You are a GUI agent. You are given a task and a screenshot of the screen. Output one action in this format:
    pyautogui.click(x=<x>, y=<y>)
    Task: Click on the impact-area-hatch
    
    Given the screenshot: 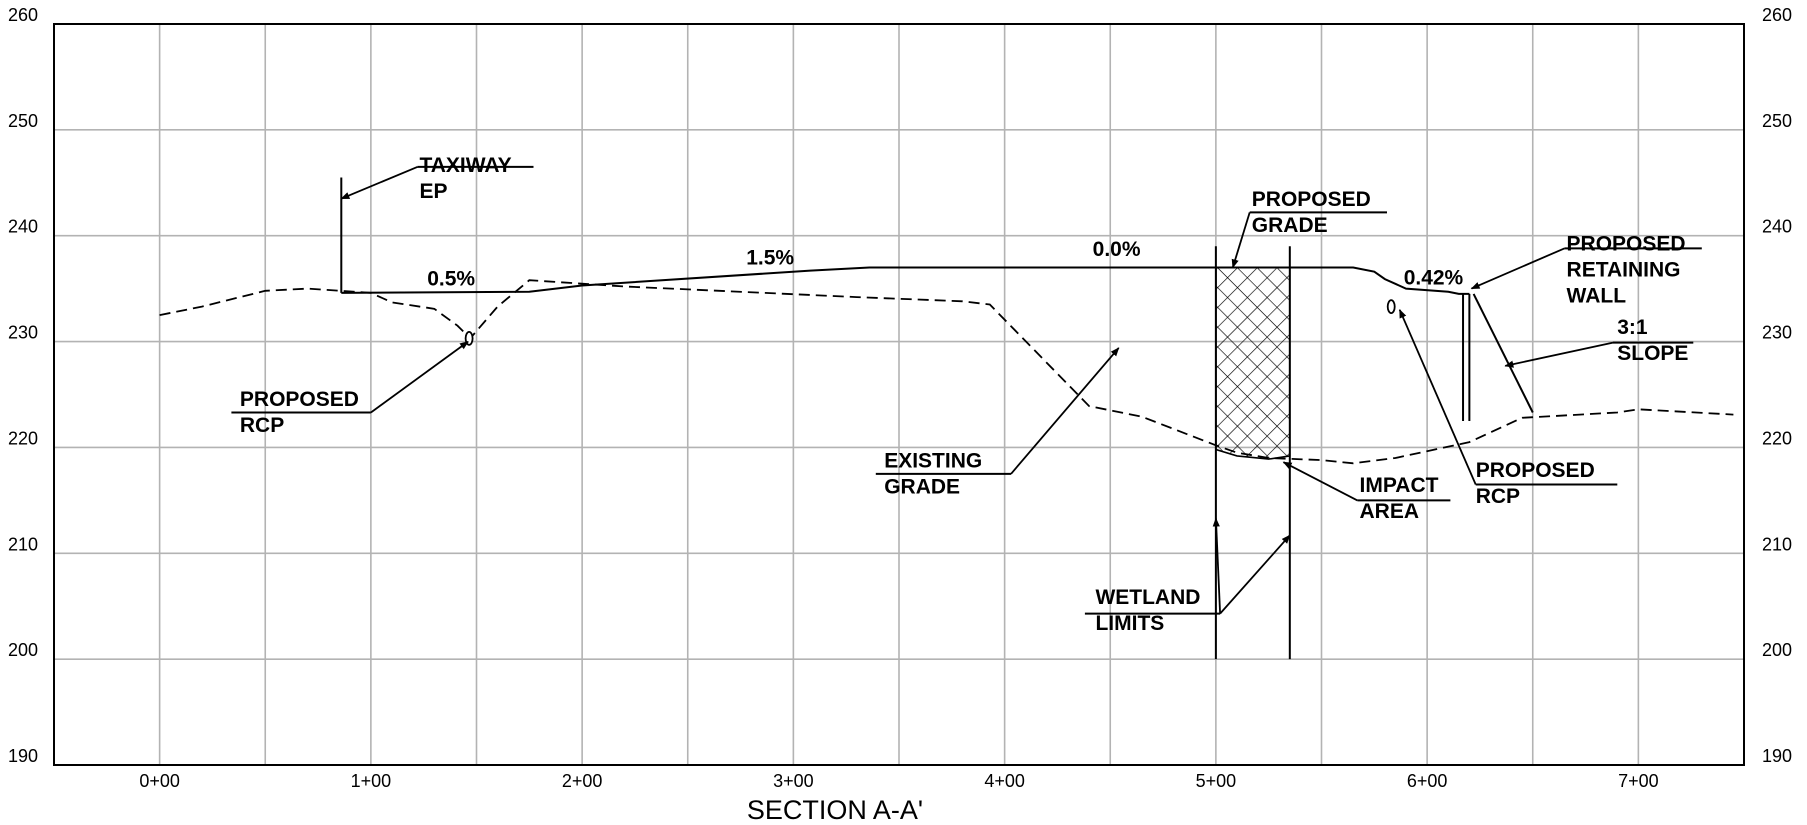 What is the action you would take?
    pyautogui.click(x=1253, y=363)
    